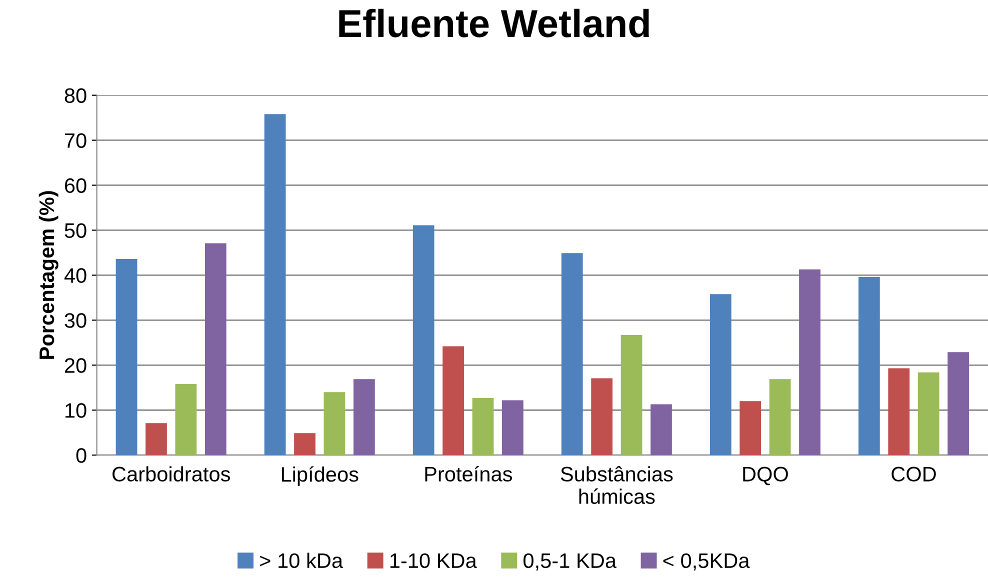  Describe the element at coordinates (468, 474) in the screenshot. I see `x-tick-label: Proteínas` at that location.